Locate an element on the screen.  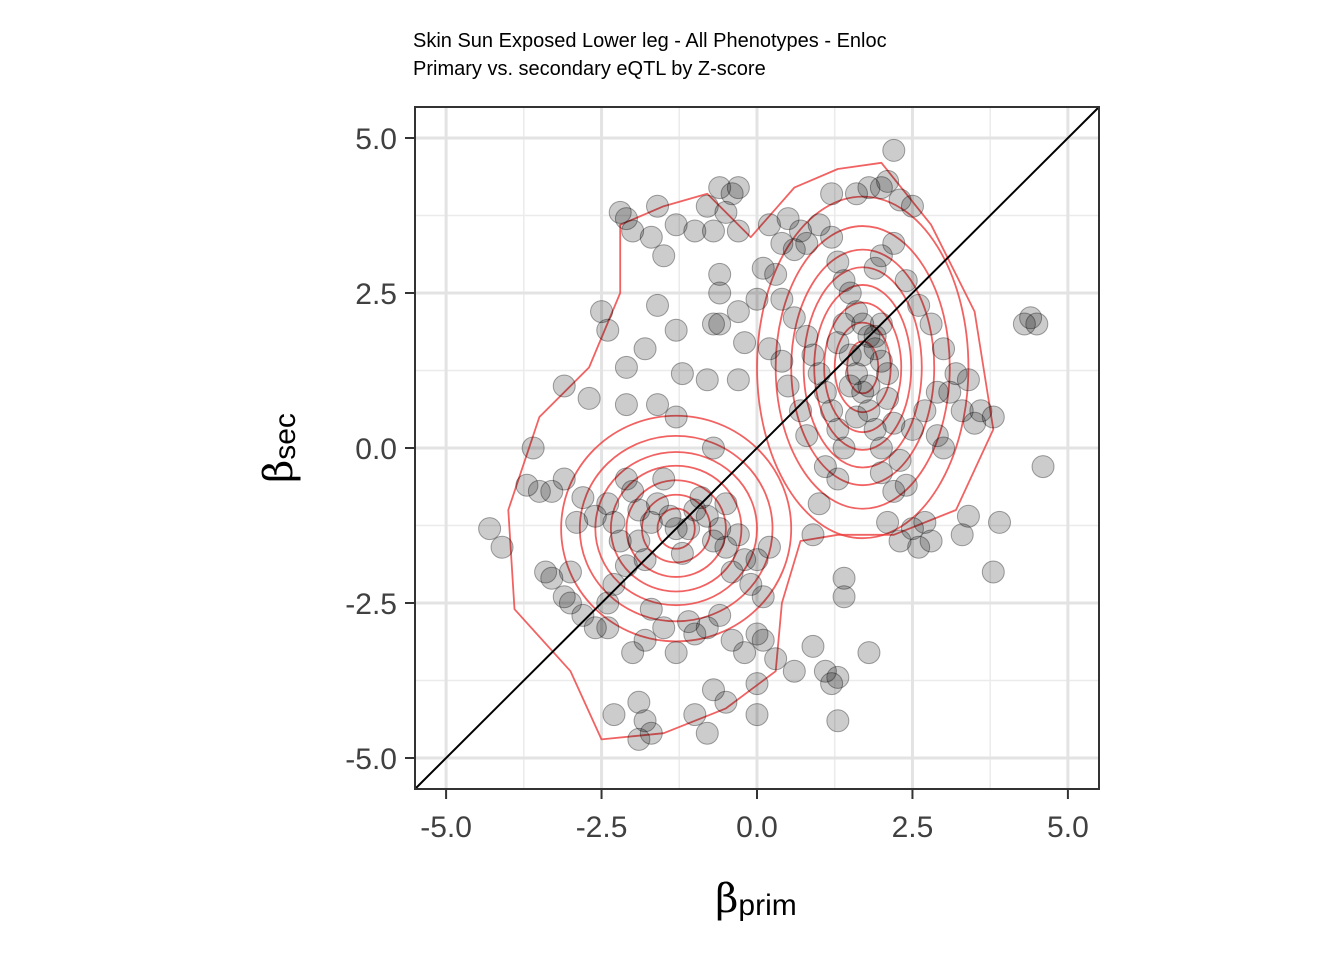
y-tick-label: -2.5 is located at coordinates (371, 604).